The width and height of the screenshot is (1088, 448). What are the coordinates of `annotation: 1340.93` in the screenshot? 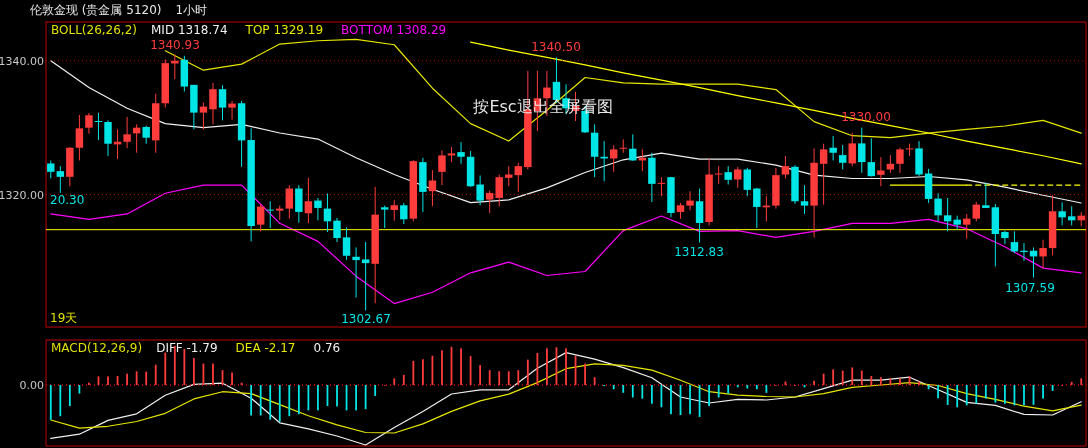 It's located at (175, 45).